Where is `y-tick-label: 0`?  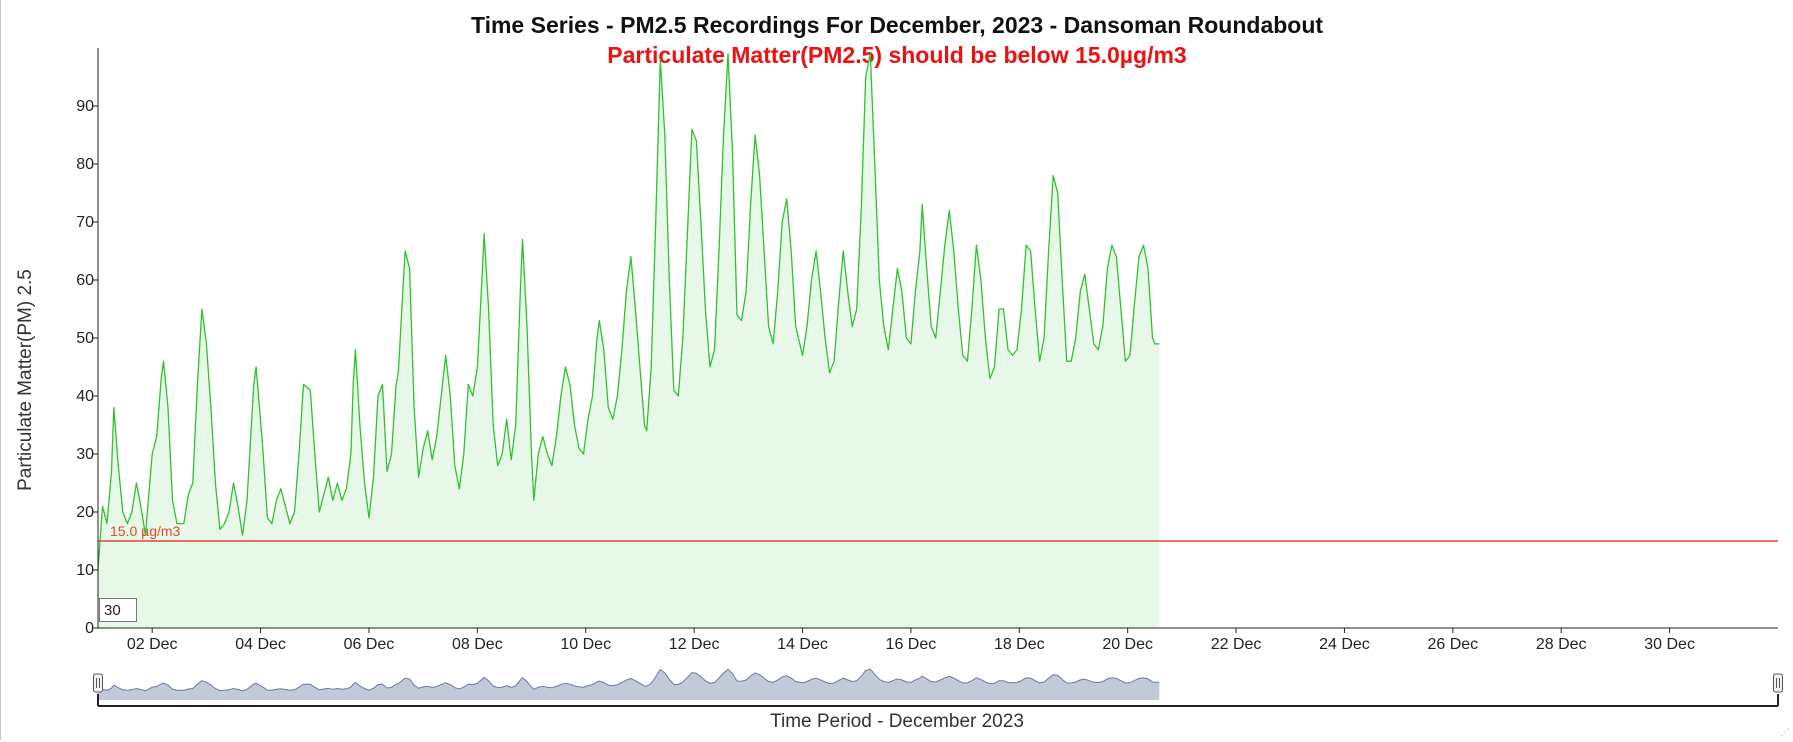 y-tick-label: 0 is located at coordinates (89, 628).